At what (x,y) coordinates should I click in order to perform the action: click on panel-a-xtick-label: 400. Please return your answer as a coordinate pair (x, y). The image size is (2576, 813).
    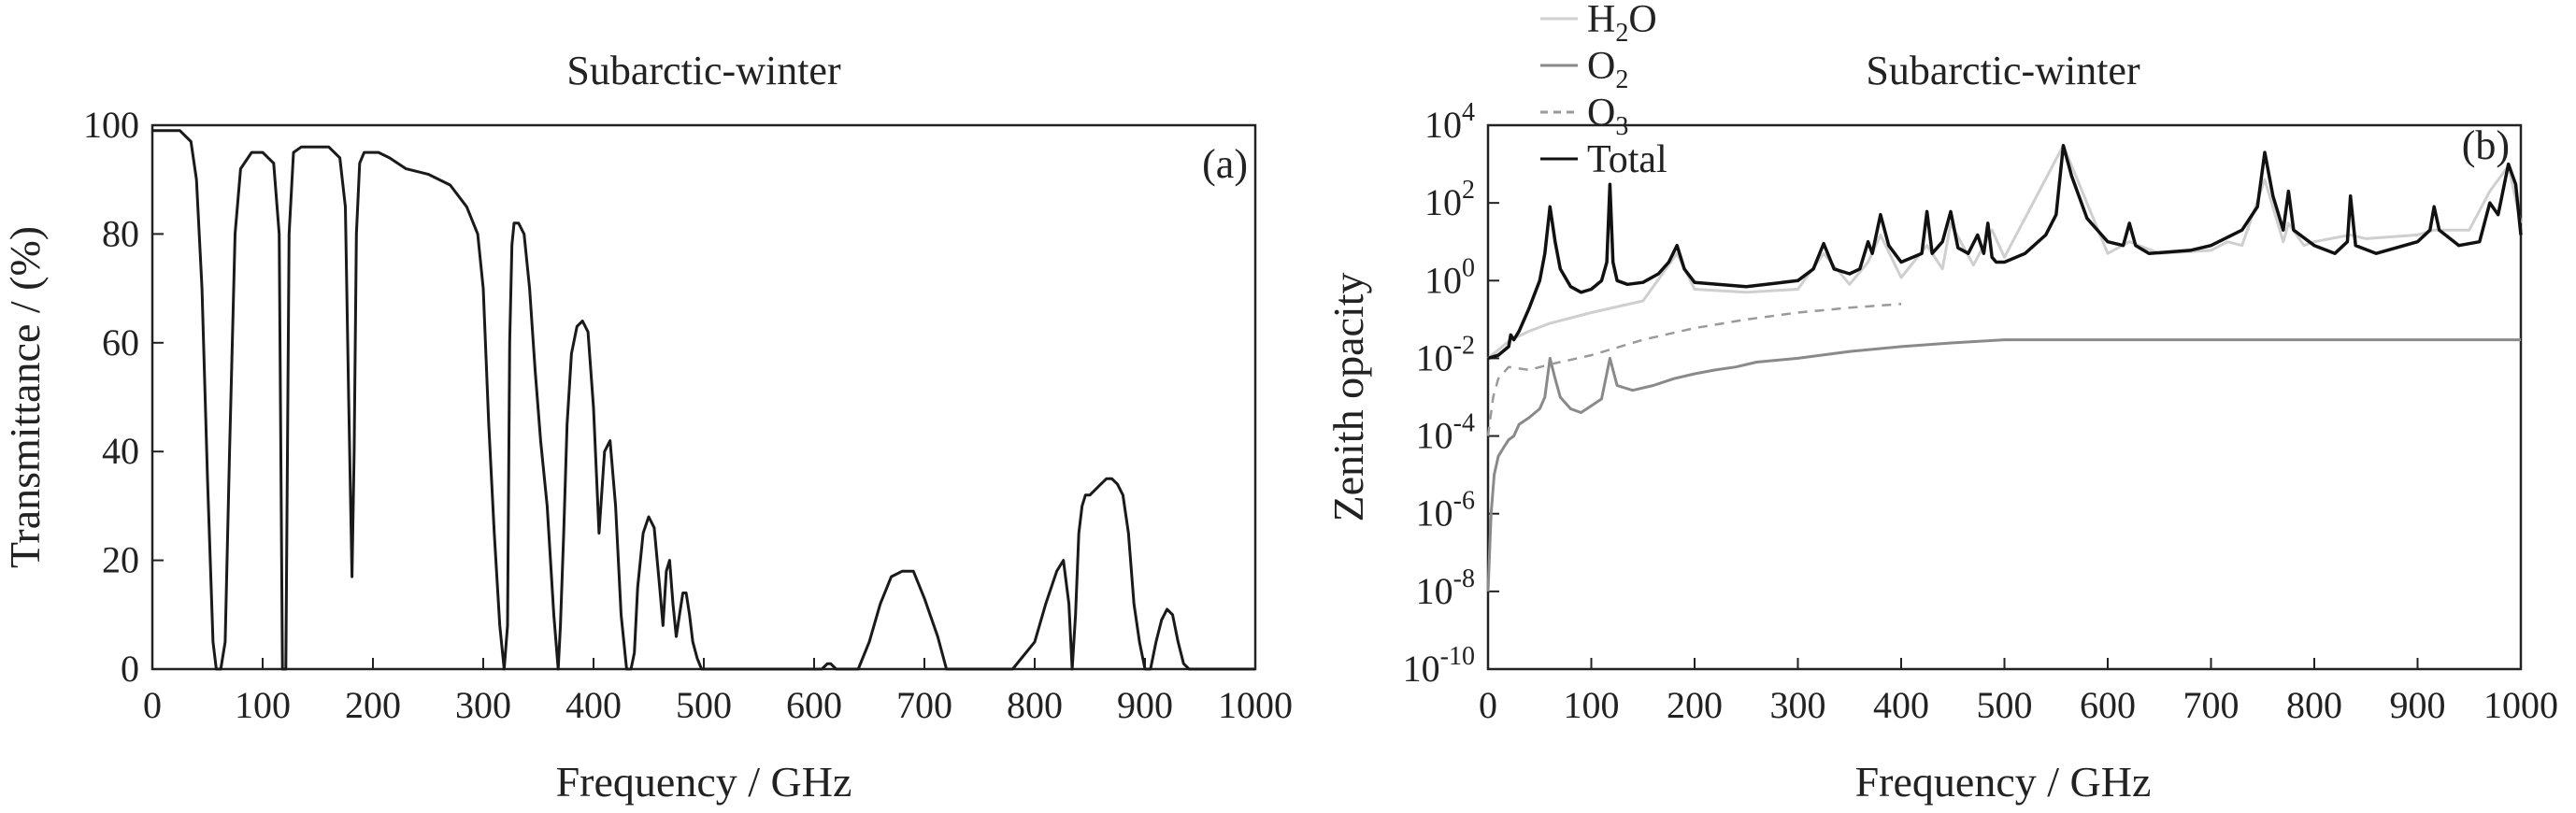
    Looking at the image, I should click on (593, 705).